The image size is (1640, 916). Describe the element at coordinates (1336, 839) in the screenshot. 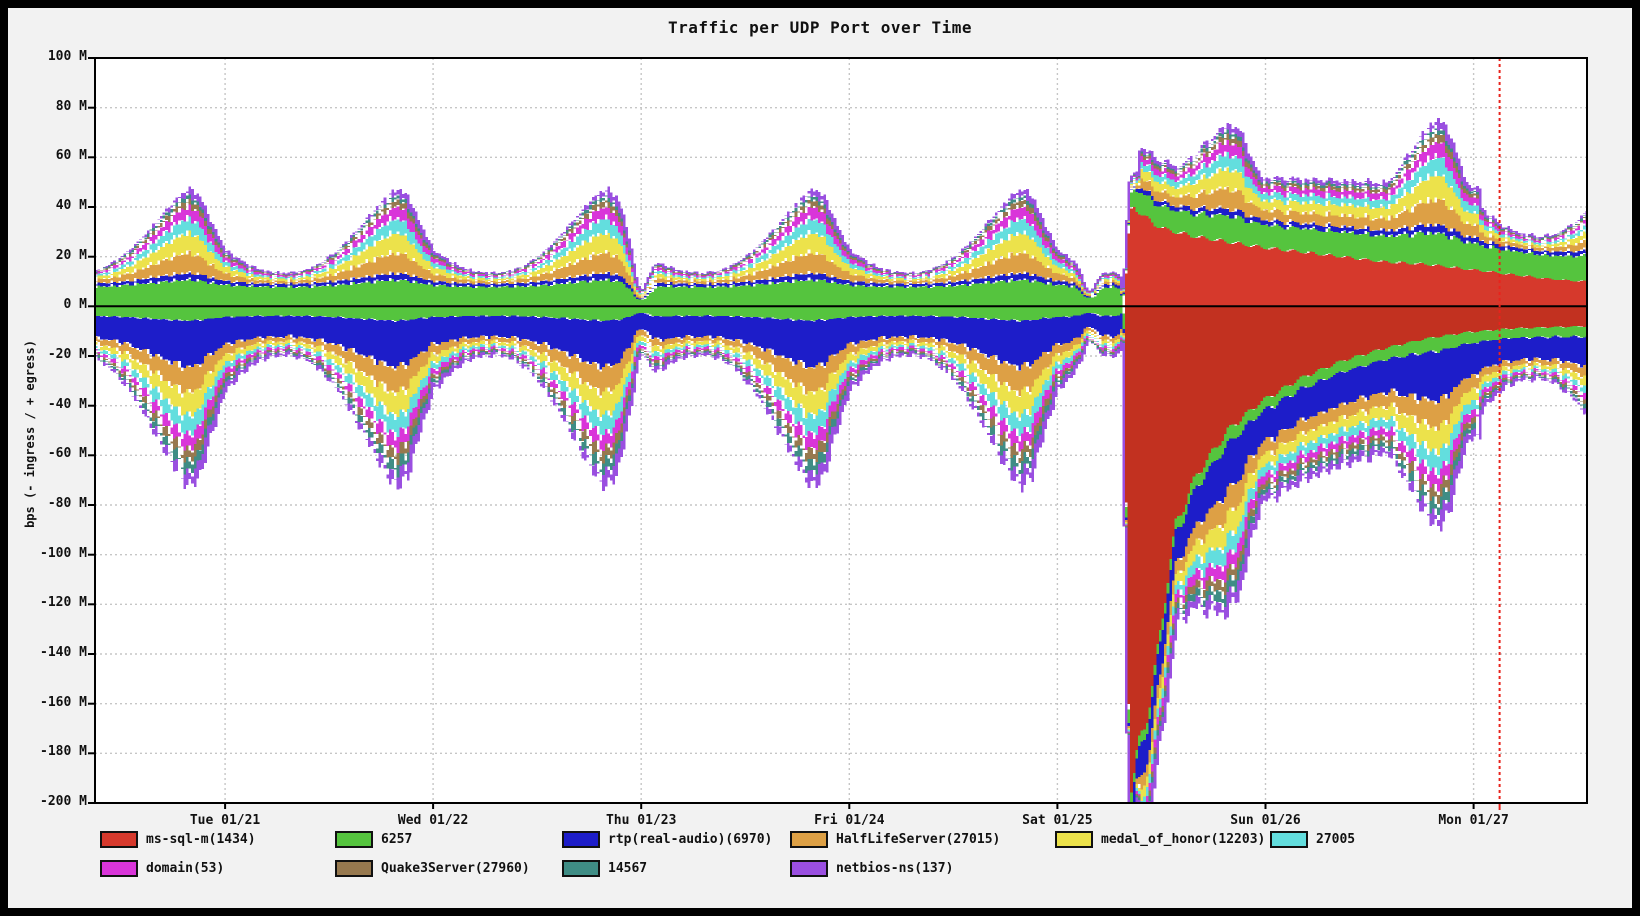

I see `legend-label: 27005` at that location.